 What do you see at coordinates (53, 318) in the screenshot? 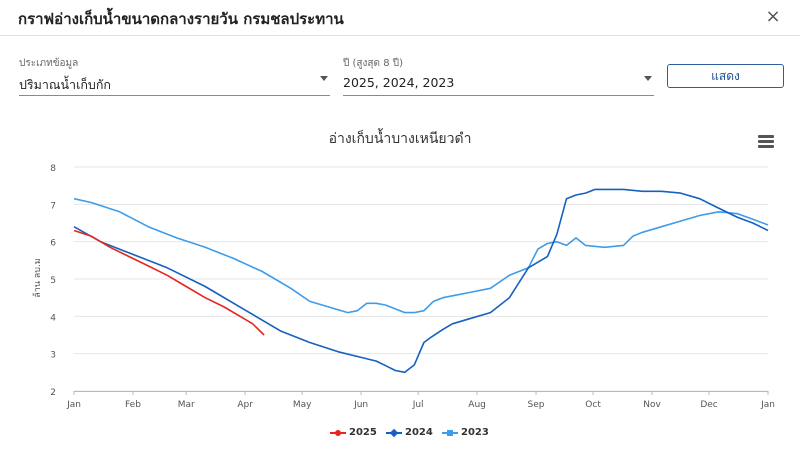
I see `y-tick-label: 4` at bounding box center [53, 318].